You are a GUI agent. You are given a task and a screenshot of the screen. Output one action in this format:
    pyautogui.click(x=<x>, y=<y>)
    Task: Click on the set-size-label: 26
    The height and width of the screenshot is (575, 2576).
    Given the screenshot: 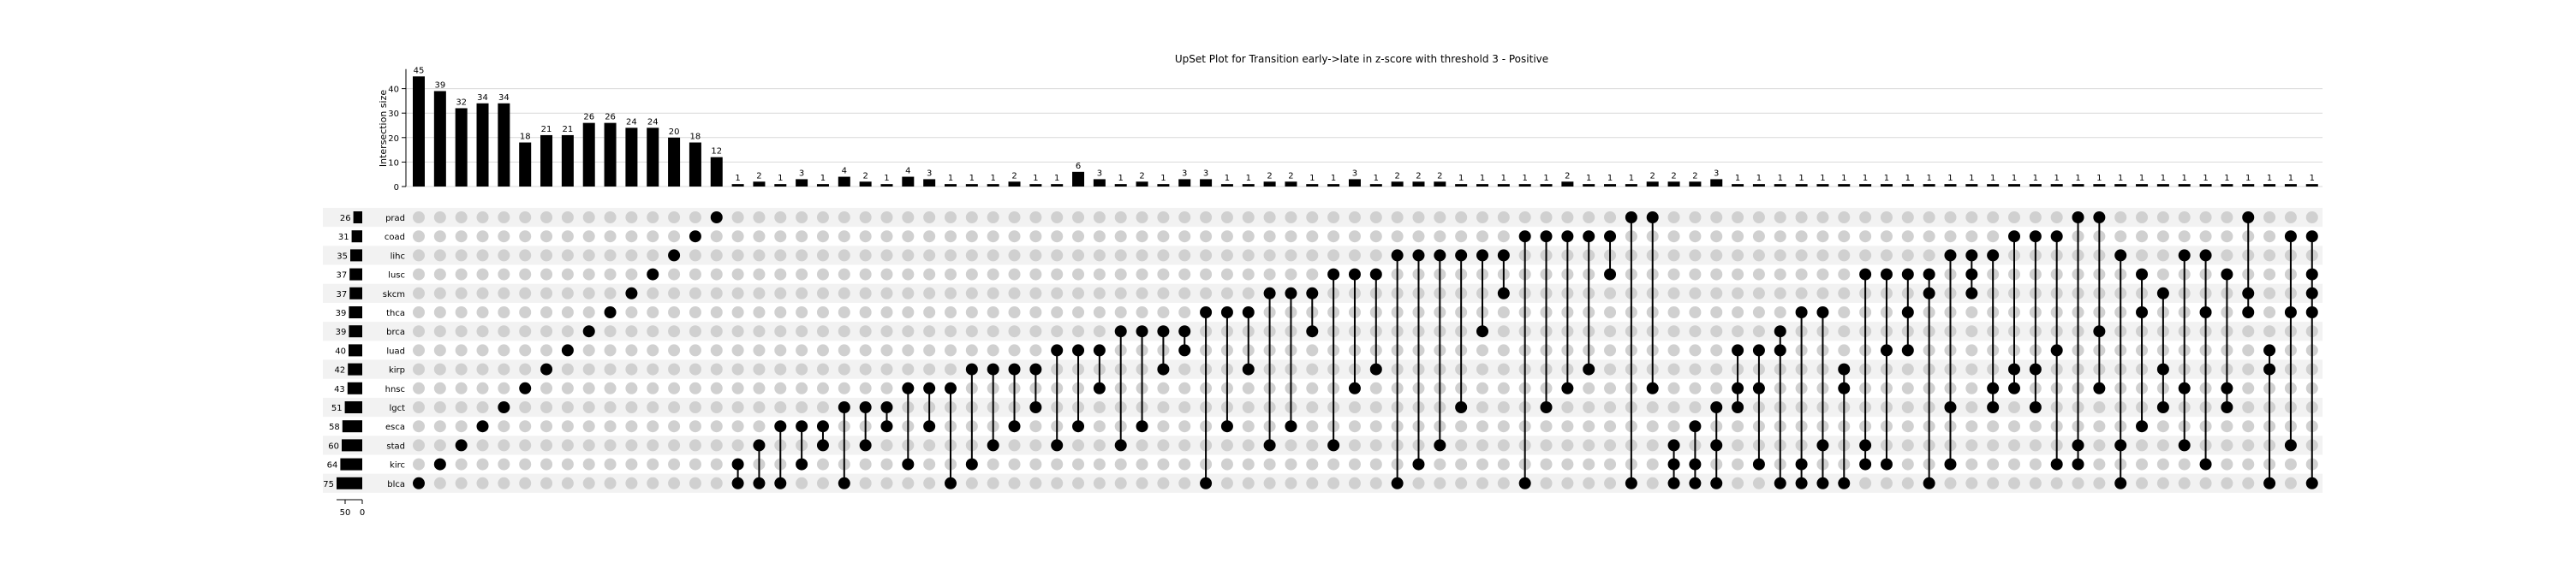 What is the action you would take?
    pyautogui.click(x=345, y=218)
    